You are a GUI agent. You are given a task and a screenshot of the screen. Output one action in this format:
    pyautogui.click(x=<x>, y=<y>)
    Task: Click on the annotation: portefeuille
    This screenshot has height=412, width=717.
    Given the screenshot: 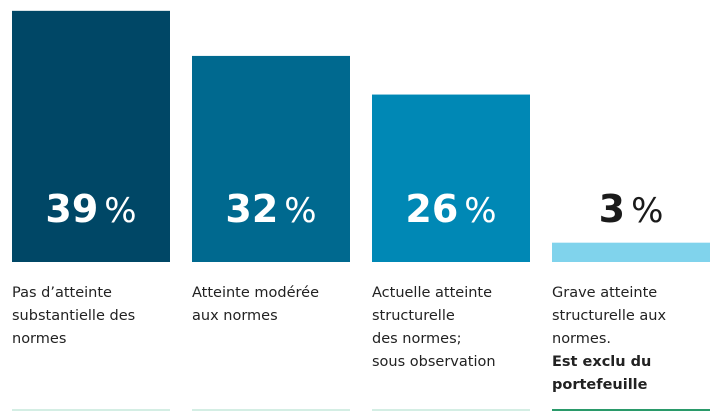 What is the action you would take?
    pyautogui.click(x=600, y=385)
    